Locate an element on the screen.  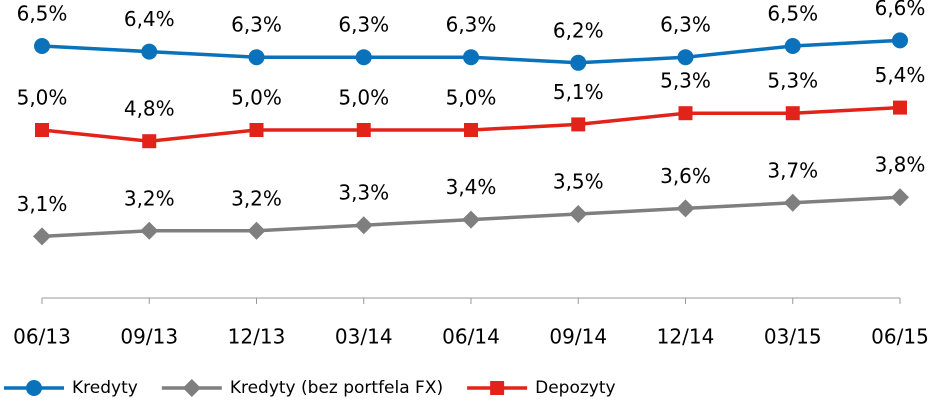
data-label: 4,8% is located at coordinates (149, 109).